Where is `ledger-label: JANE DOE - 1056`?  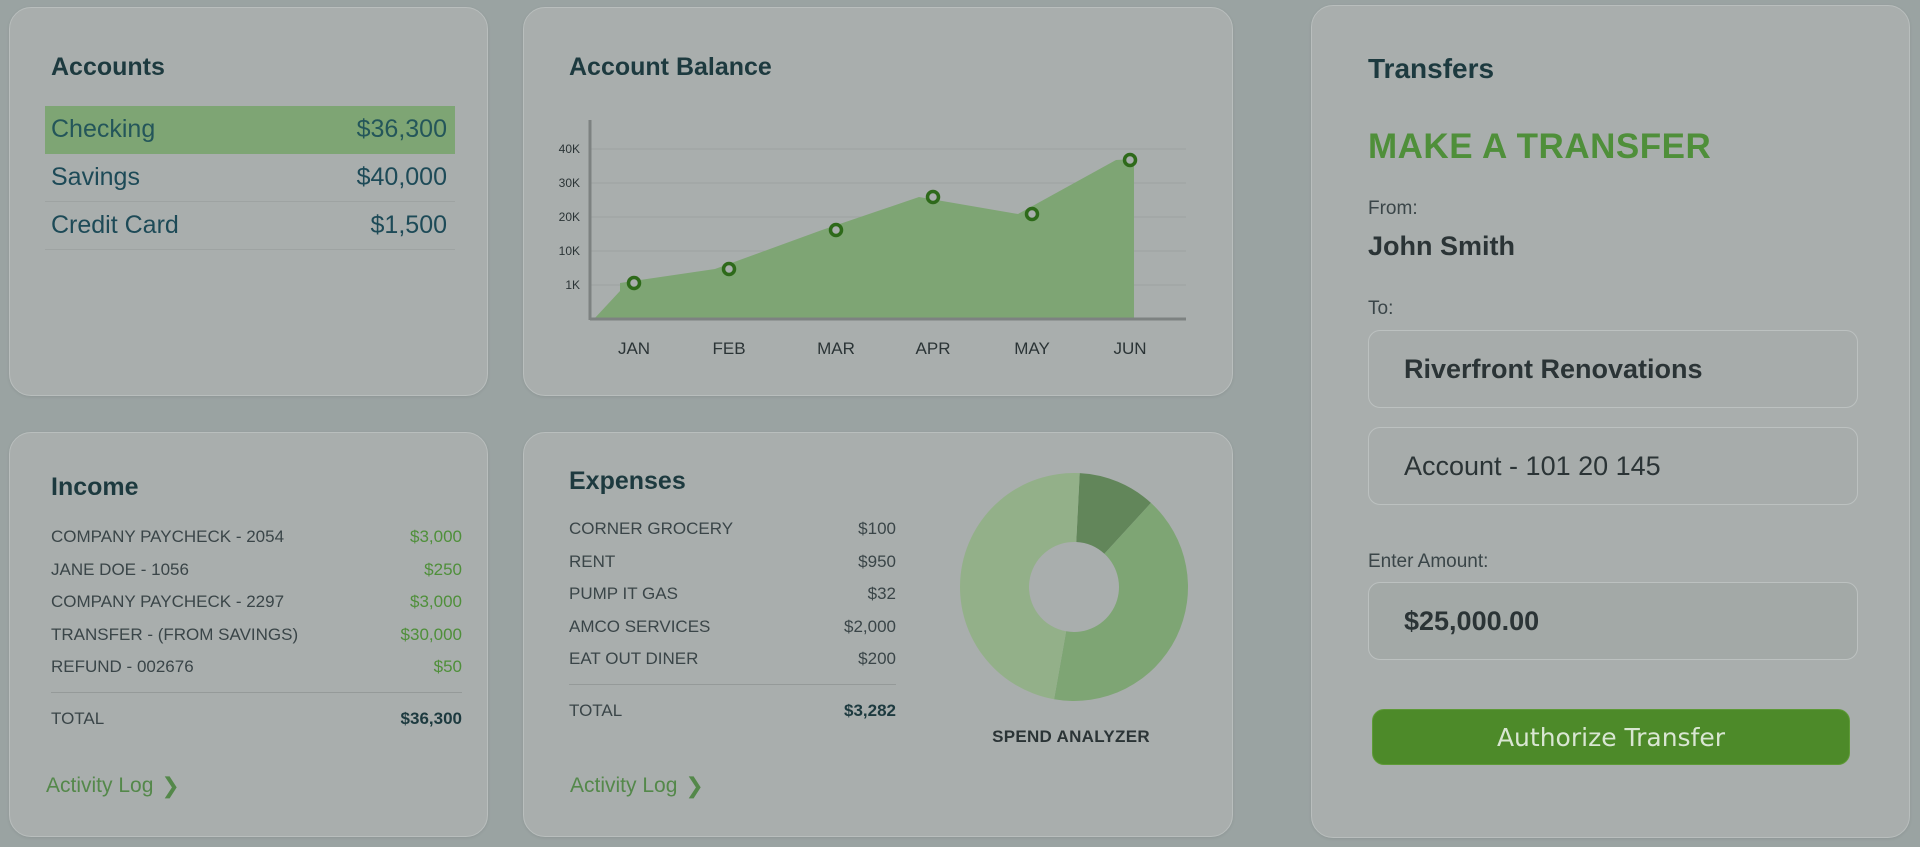
ledger-label: JANE DOE - 1056 is located at coordinates (120, 569).